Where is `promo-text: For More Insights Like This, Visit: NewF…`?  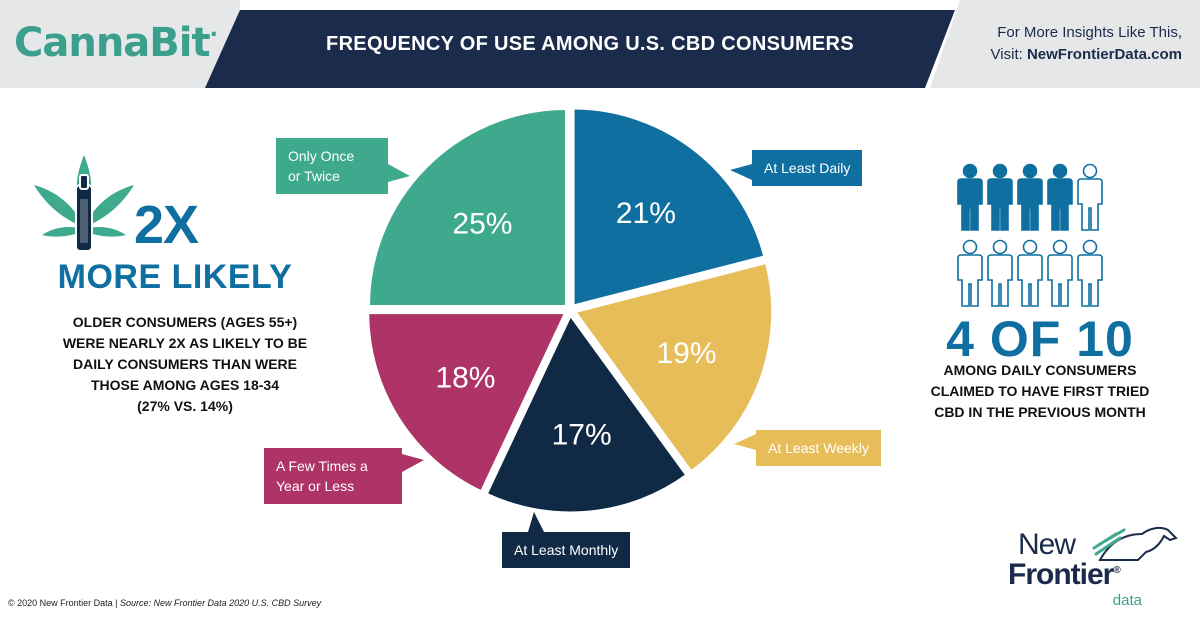 promo-text: For More Insights Like This, Visit: NewF… is located at coordinates (1057, 44).